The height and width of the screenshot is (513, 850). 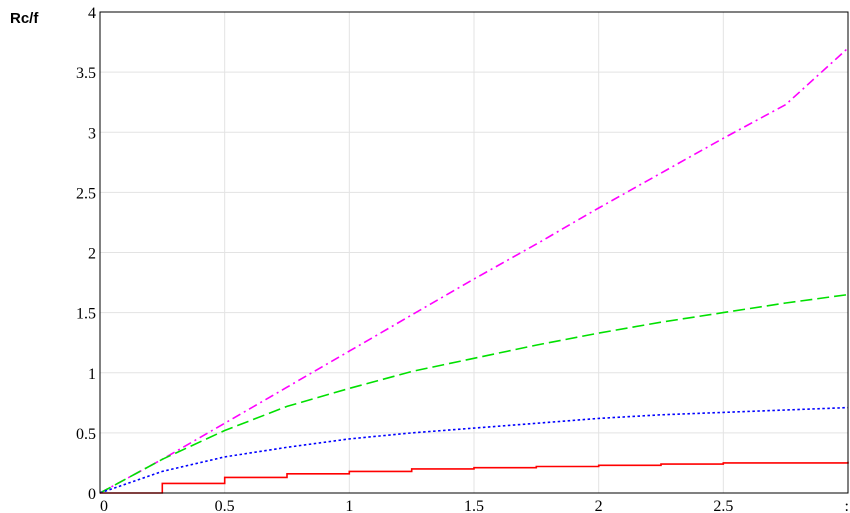 What do you see at coordinates (92, 374) in the screenshot?
I see `y-tick-label: 1` at bounding box center [92, 374].